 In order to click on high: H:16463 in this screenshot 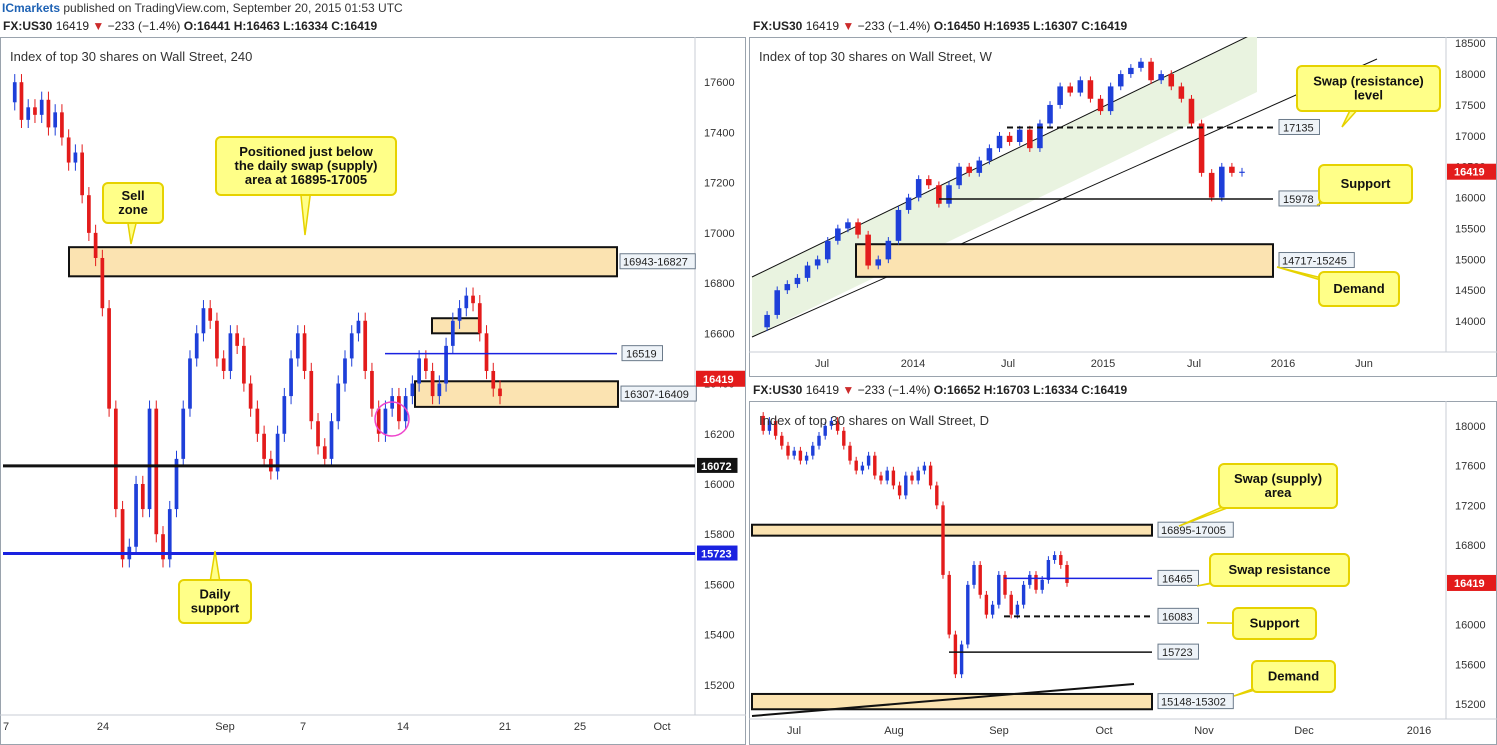, I will do `click(256, 26)`.